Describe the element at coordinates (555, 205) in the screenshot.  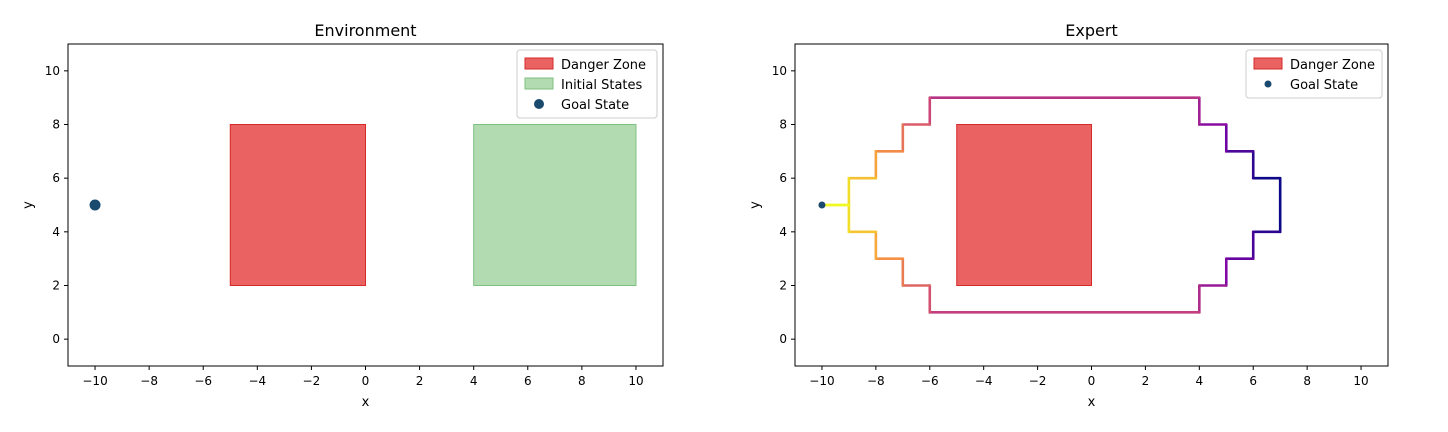
I see `region-initial-states` at that location.